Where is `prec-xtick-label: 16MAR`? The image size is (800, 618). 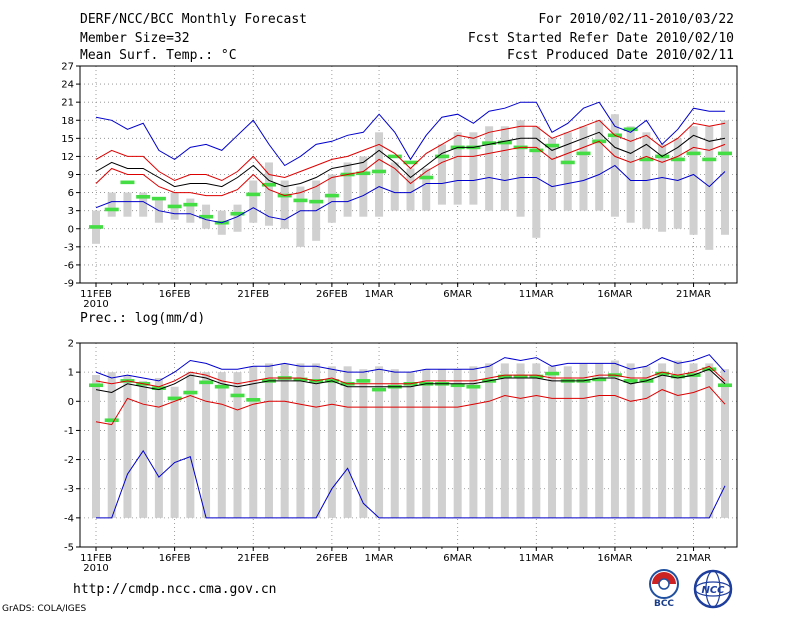 prec-xtick-label: 16MAR is located at coordinates (614, 558).